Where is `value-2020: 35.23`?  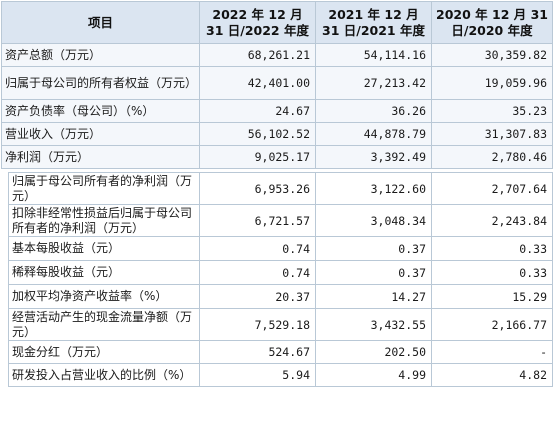 value-2020: 35.23 is located at coordinates (492, 111).